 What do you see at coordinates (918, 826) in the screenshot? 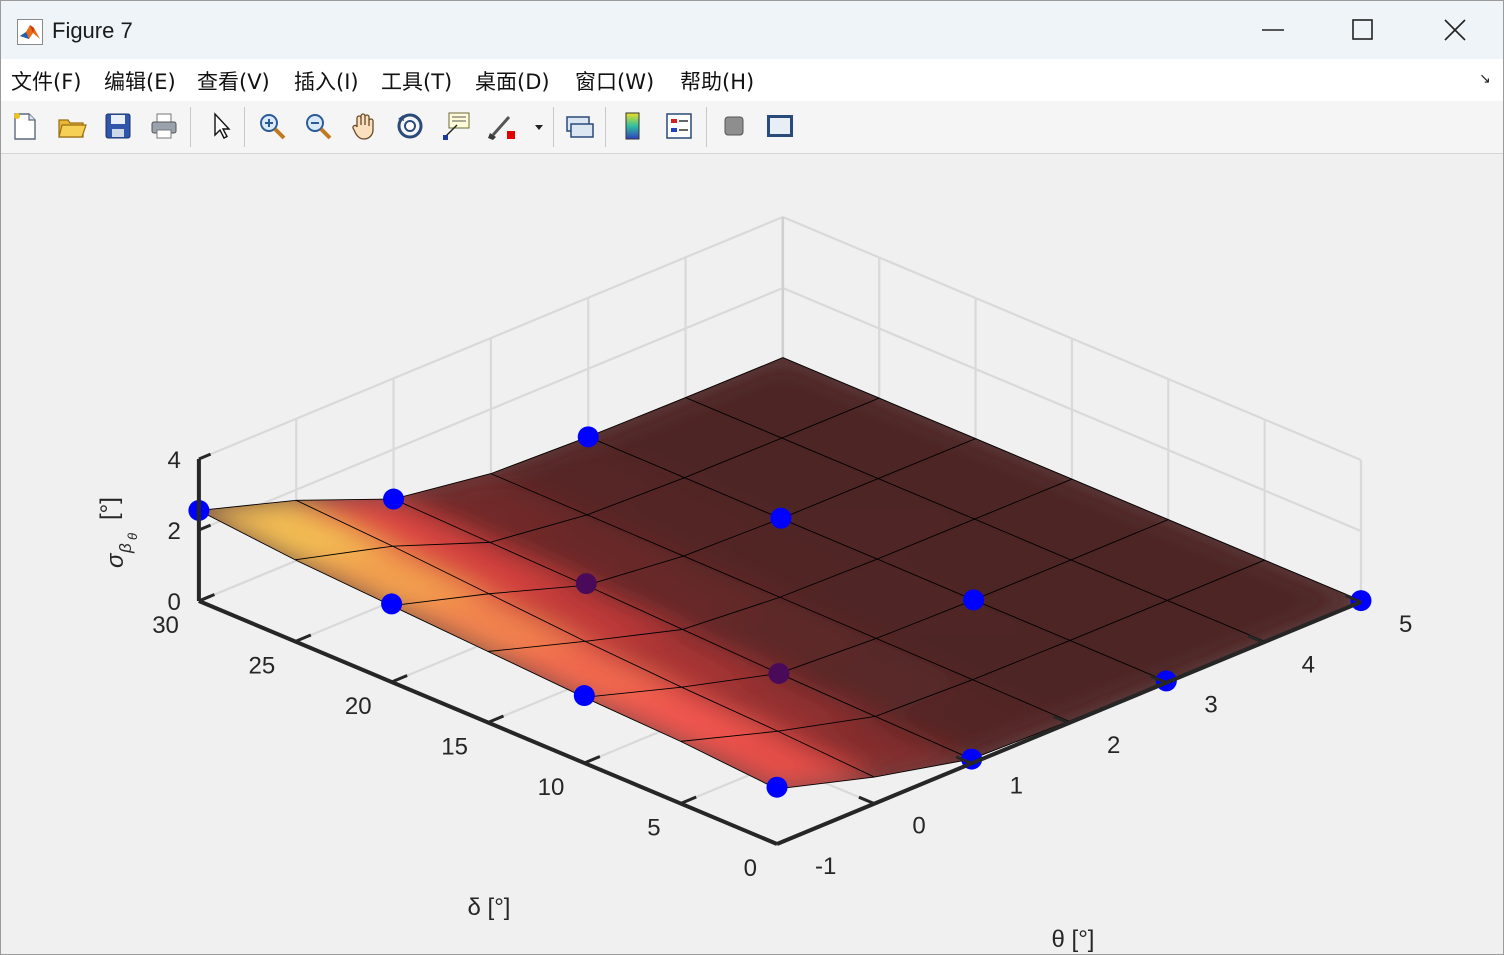
I see `x-tick-label: 0` at bounding box center [918, 826].